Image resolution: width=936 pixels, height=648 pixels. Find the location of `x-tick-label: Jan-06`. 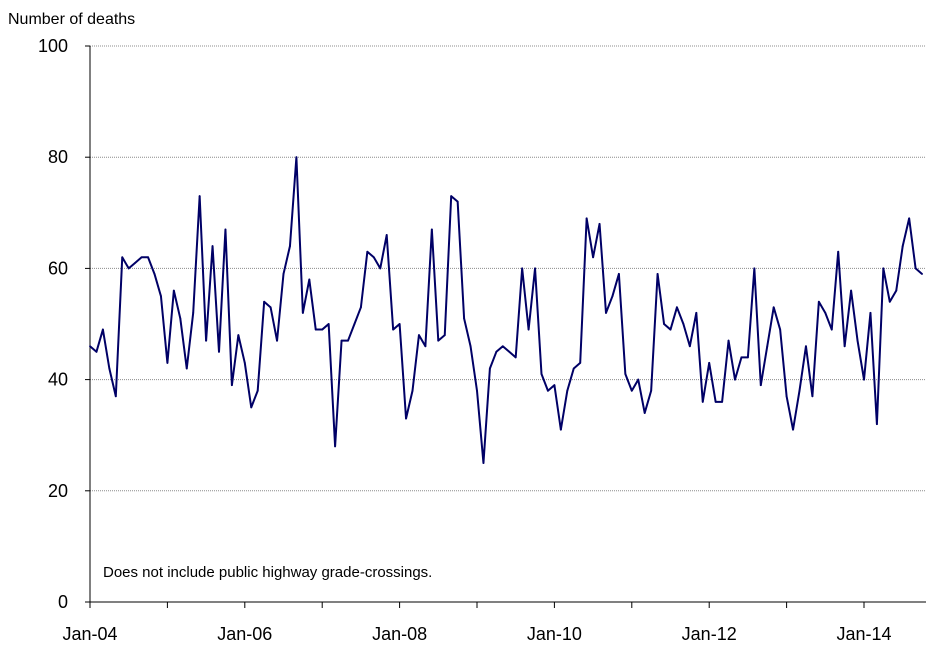

x-tick-label: Jan-06 is located at coordinates (244, 634).